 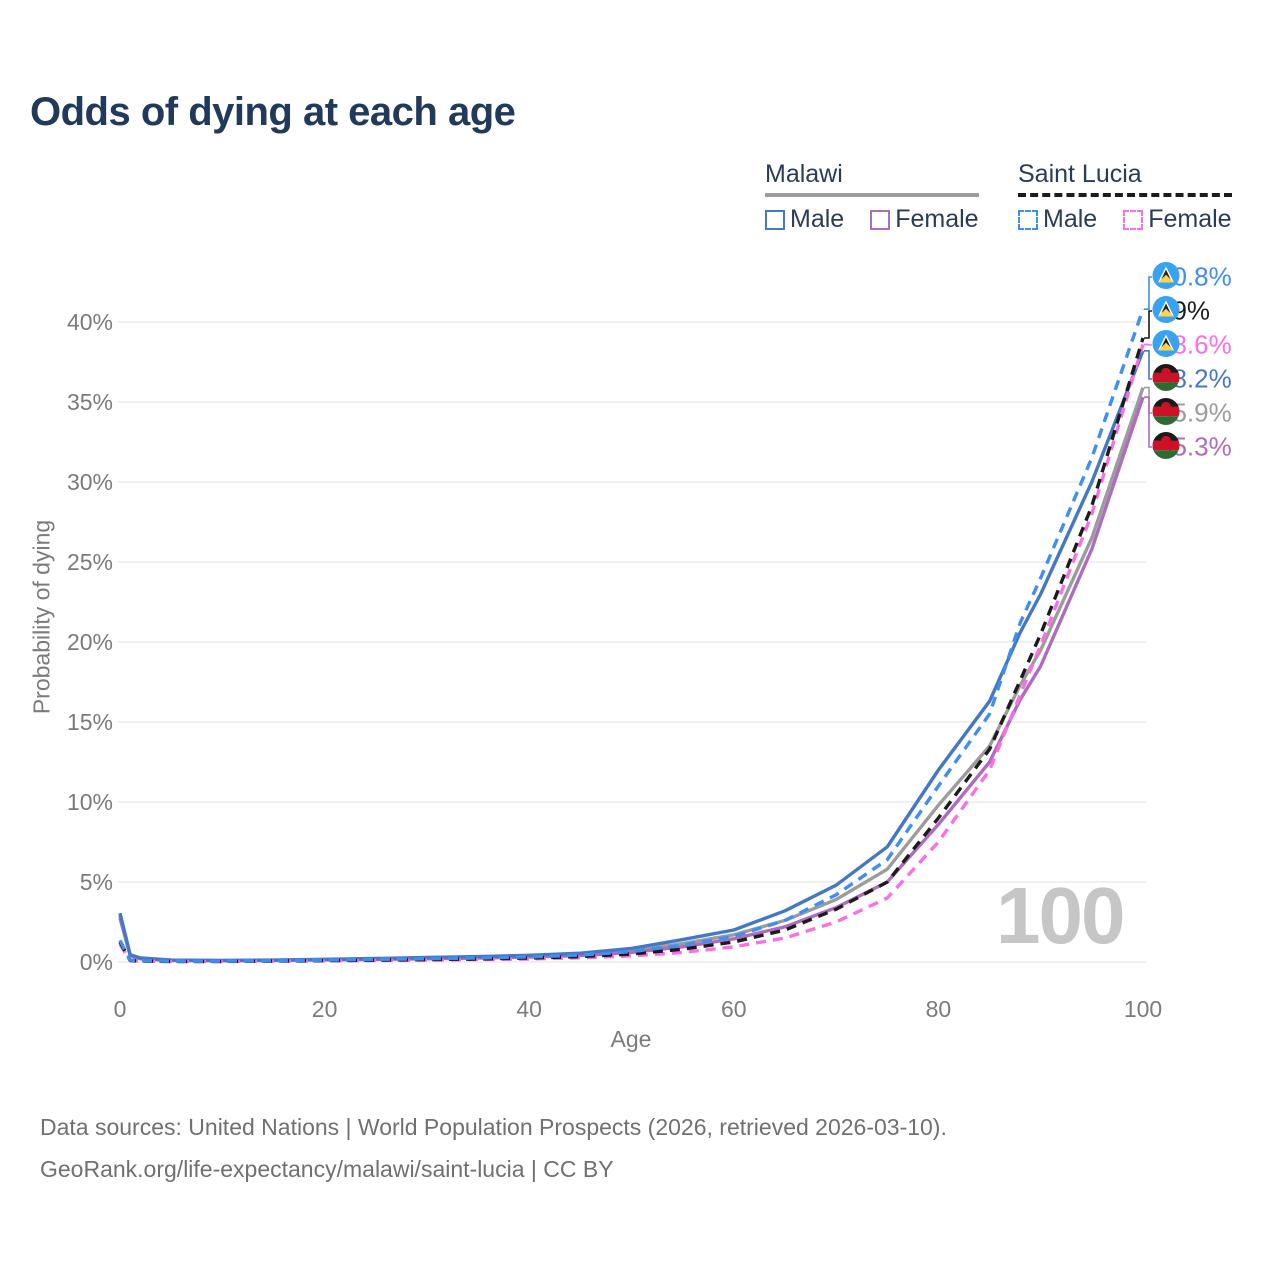 What do you see at coordinates (631, 1039) in the screenshot?
I see `x-axis-title: Age` at bounding box center [631, 1039].